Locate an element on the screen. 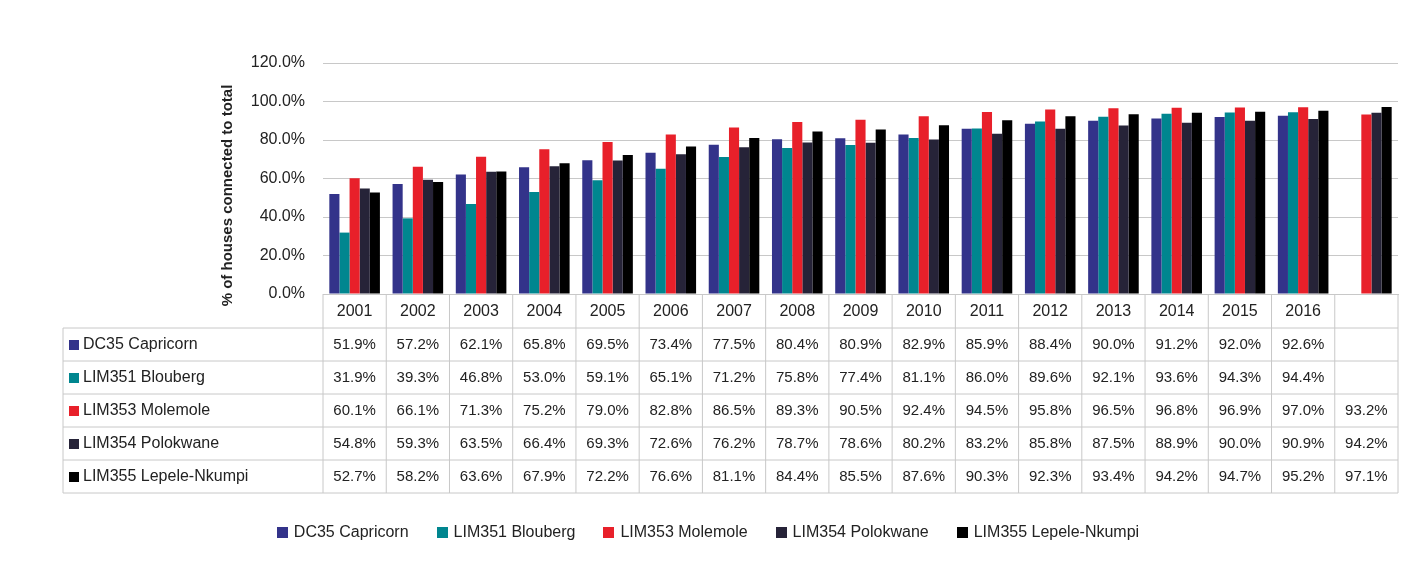  legend-label: LIM354 Polokwane is located at coordinates (151, 442).